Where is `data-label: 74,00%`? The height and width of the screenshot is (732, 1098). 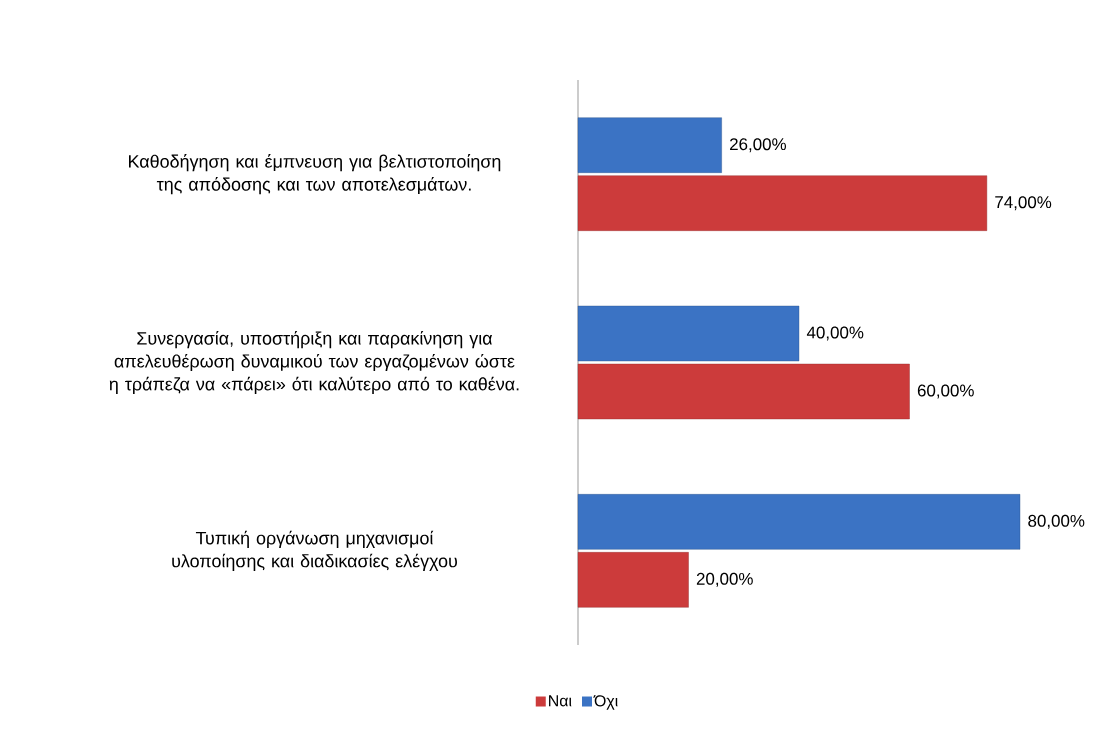 data-label: 74,00% is located at coordinates (1023, 203).